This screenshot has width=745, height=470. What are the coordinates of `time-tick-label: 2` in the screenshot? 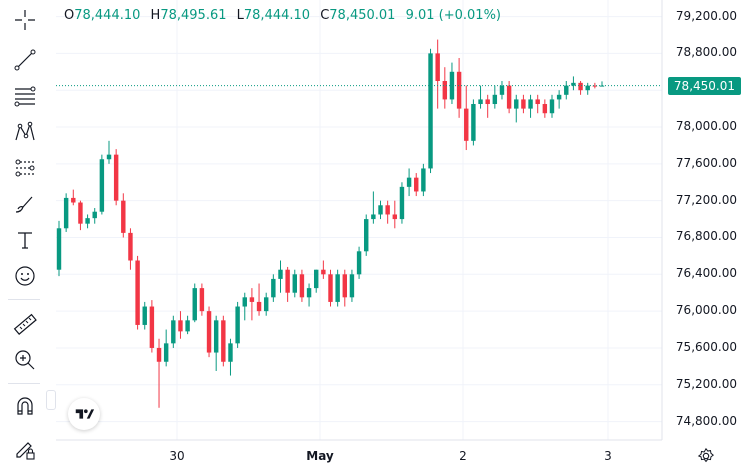 It's located at (463, 456).